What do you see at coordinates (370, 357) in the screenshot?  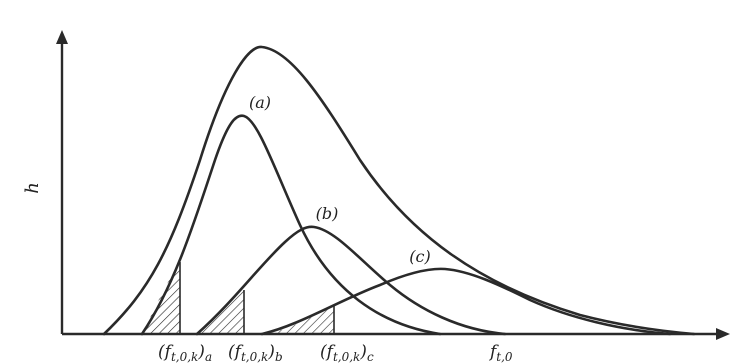 I see `x-marker-c-tail: c` at bounding box center [370, 357].